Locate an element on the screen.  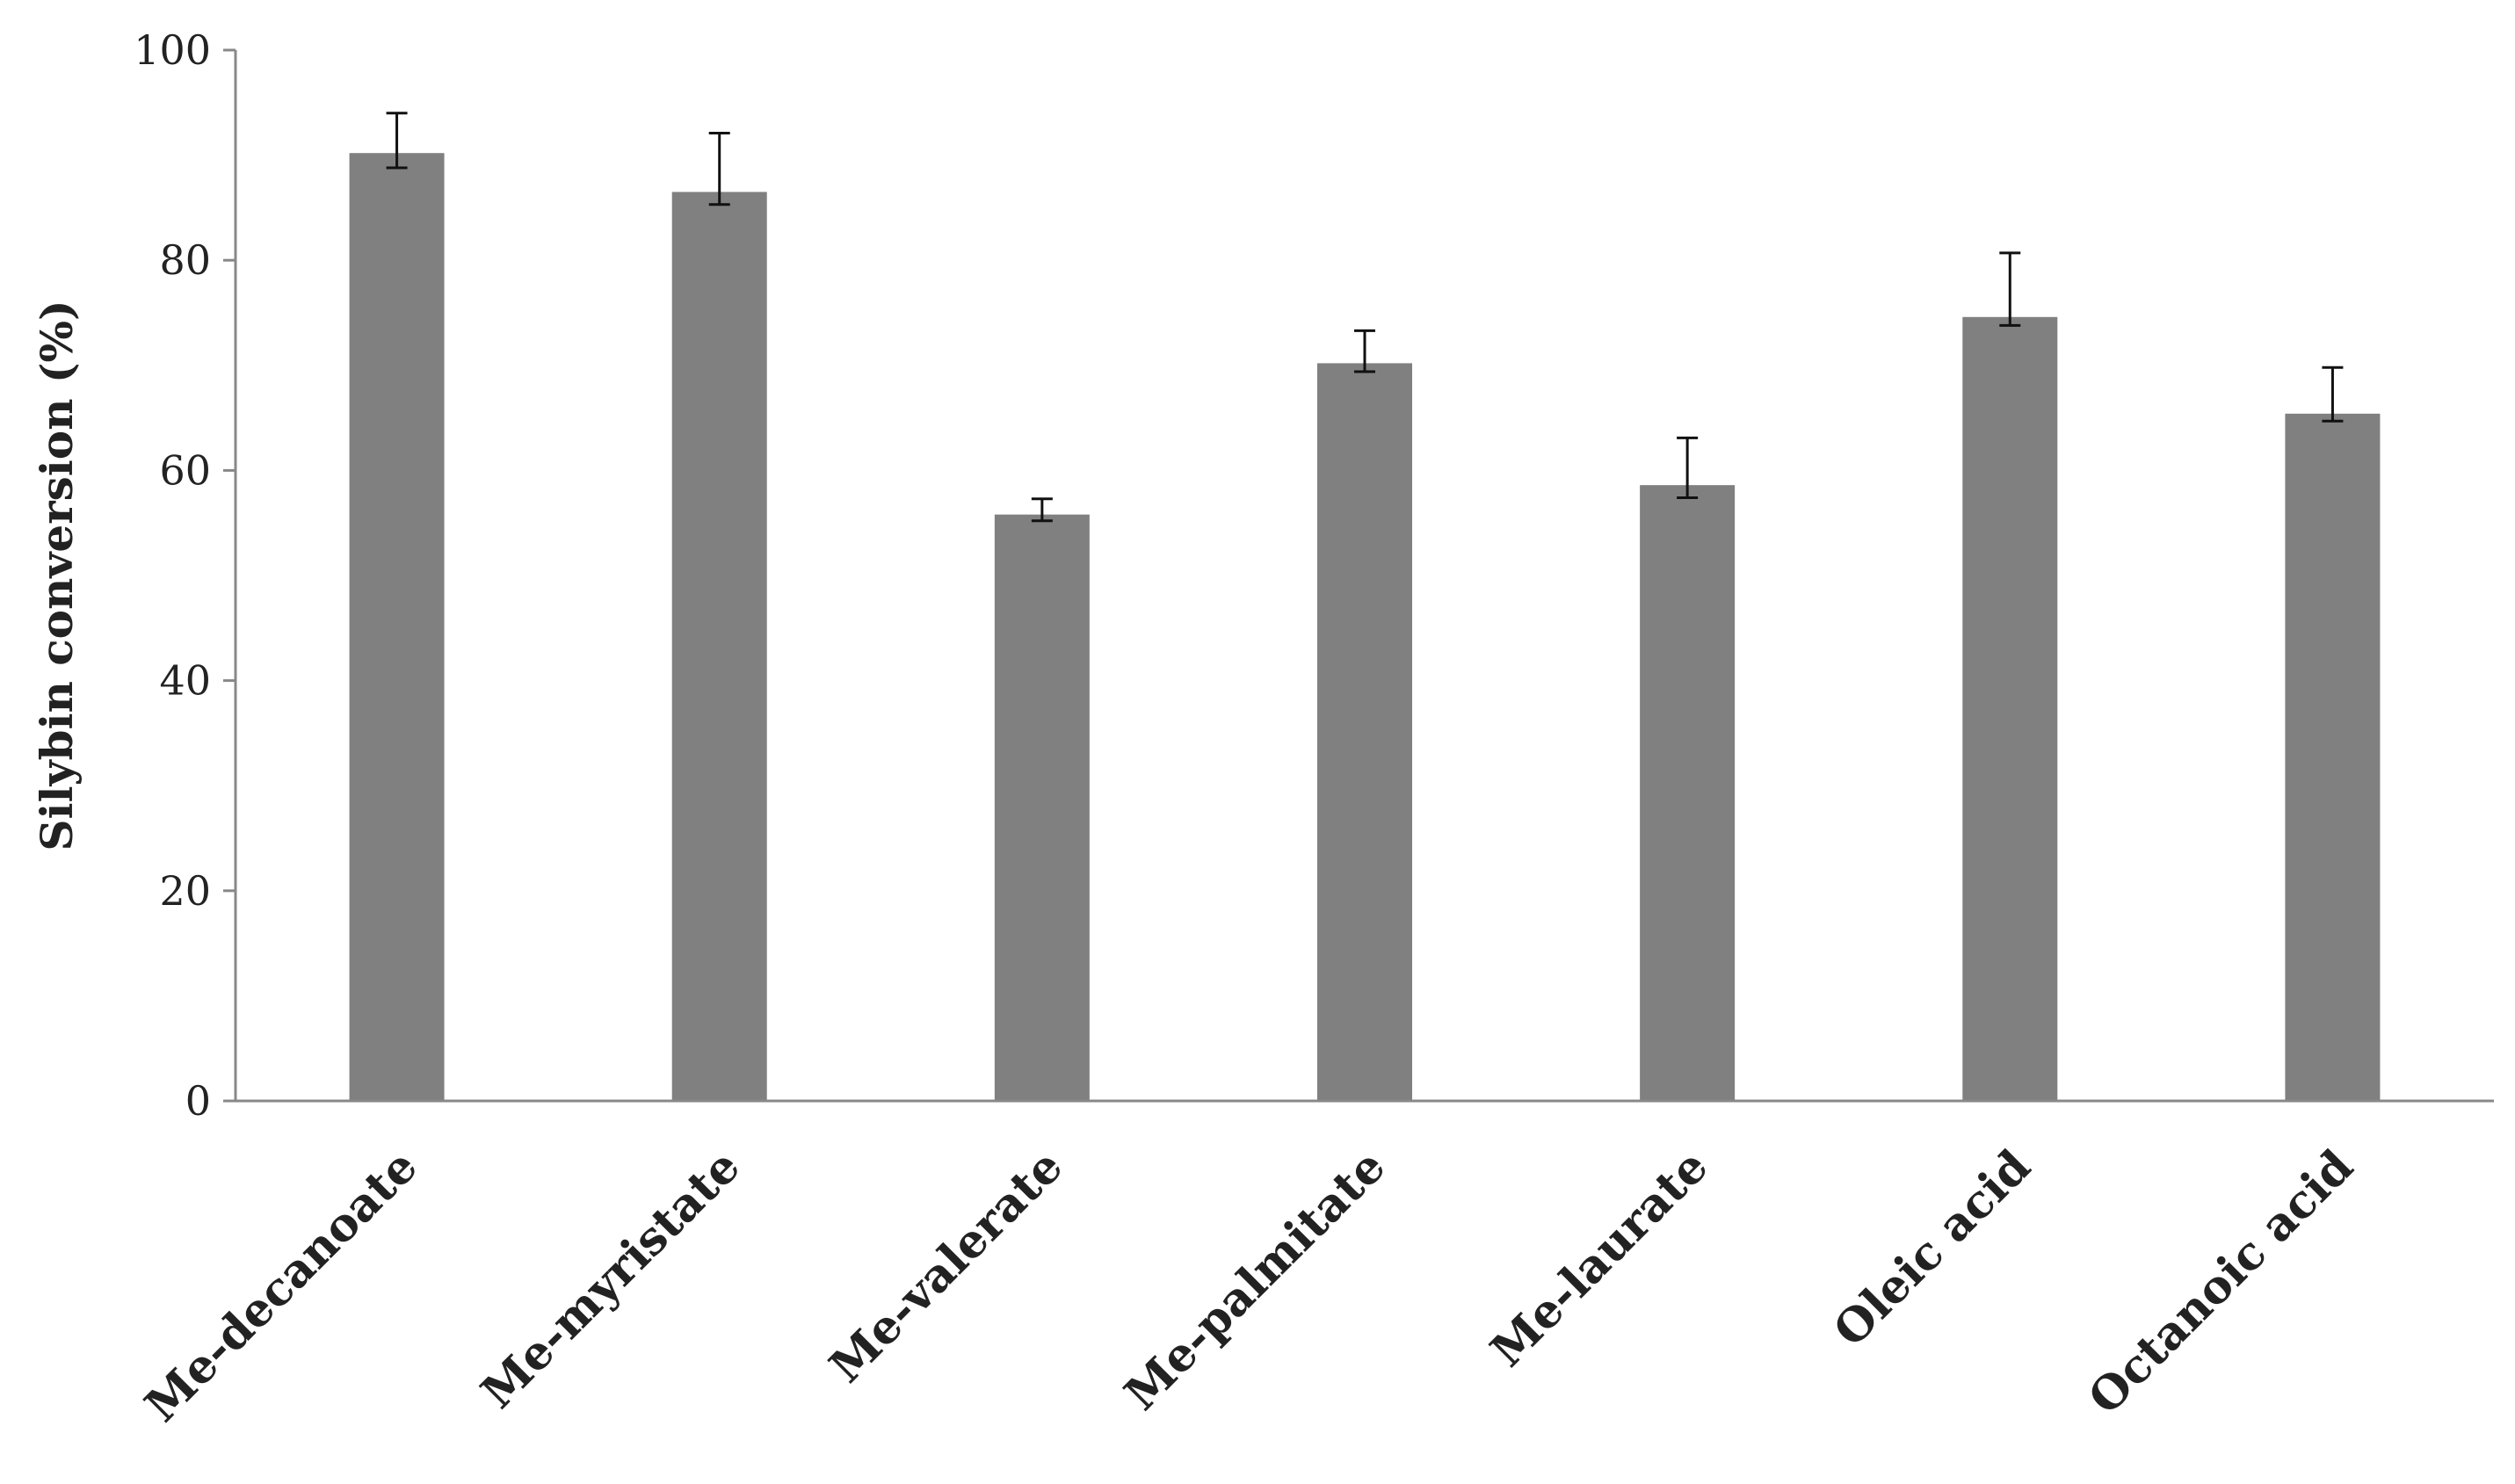
y-tick-label: 80 is located at coordinates (185, 260).